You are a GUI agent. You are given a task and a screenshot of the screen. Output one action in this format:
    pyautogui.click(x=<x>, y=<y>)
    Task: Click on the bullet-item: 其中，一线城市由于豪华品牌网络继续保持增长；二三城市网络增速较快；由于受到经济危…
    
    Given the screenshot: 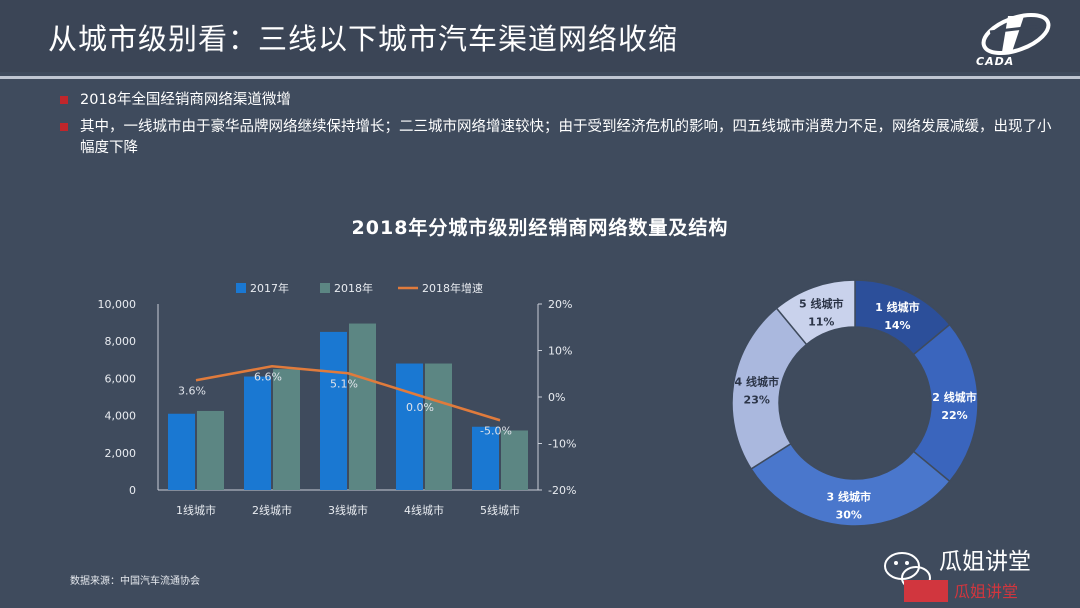 What is the action you would take?
    pyautogui.click(x=558, y=138)
    